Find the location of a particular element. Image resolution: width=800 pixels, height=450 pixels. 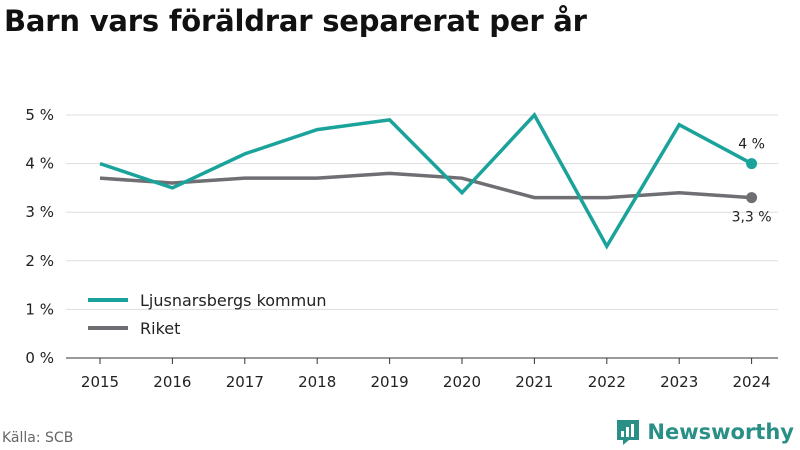

x-tick-label: 2020 is located at coordinates (462, 382).